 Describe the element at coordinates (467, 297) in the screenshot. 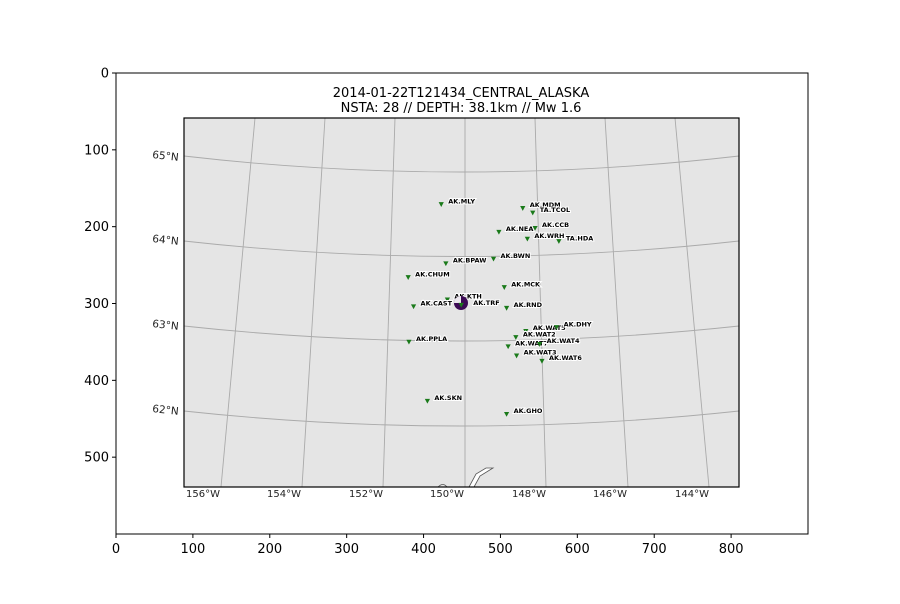

I see `station-label: AK.KTH` at that location.